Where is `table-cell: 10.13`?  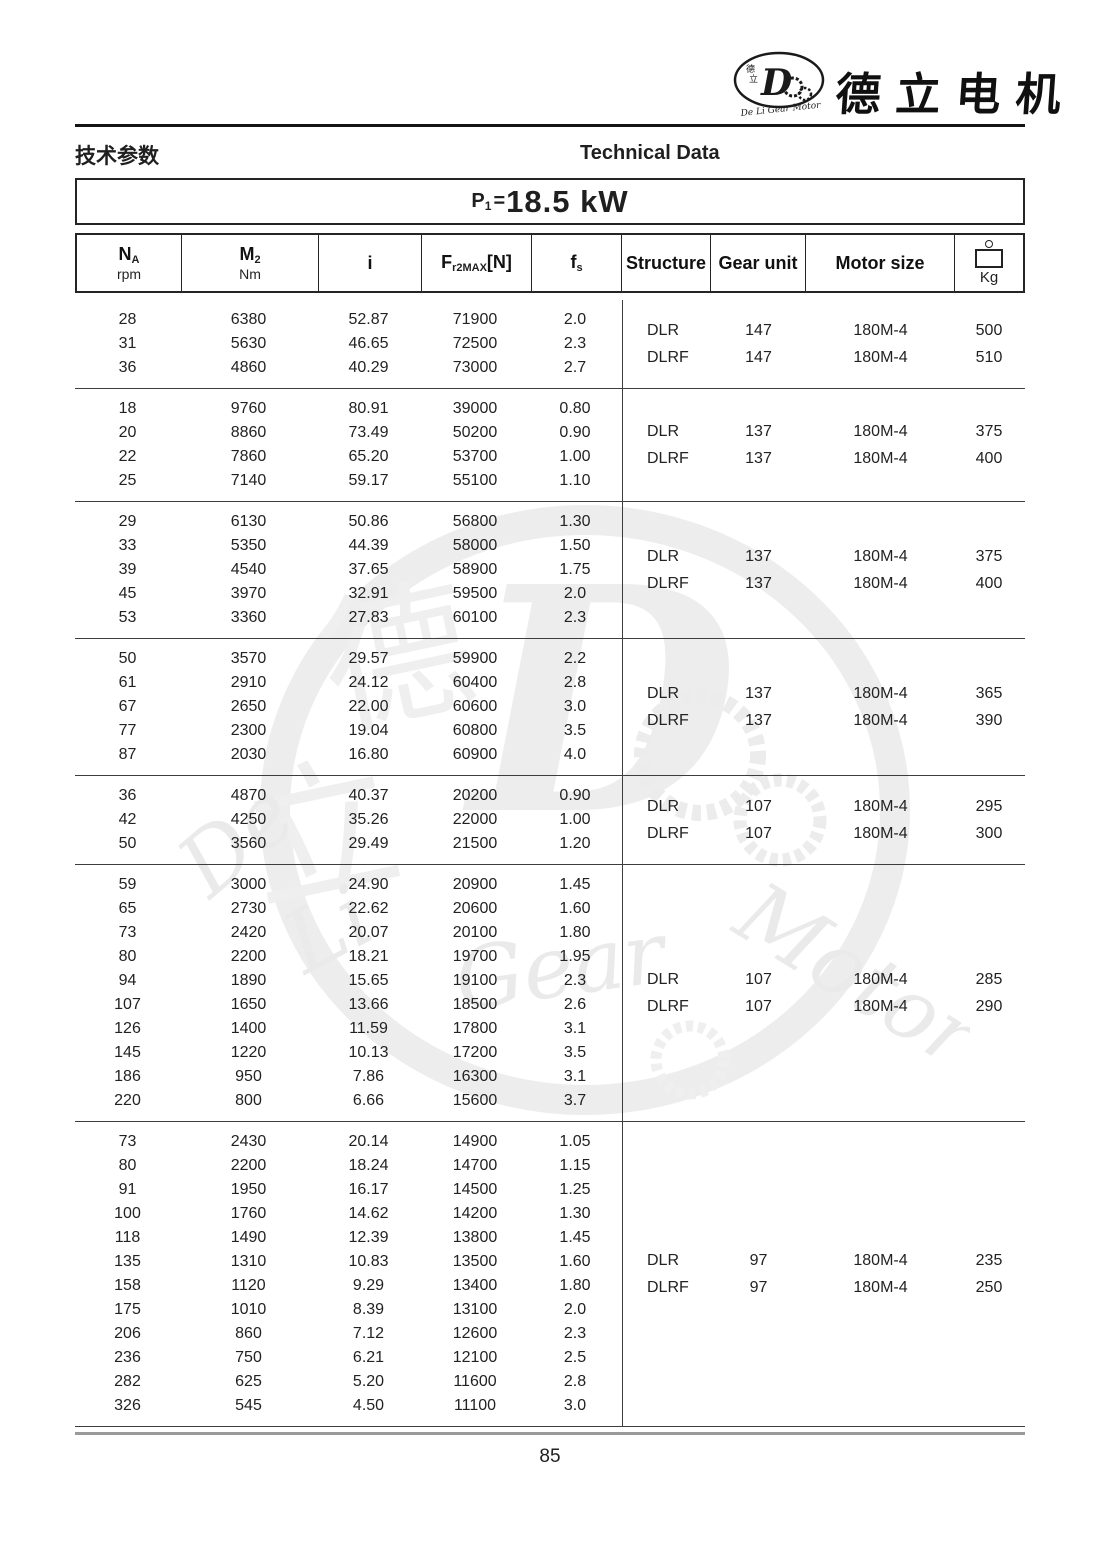 table-cell: 10.13 is located at coordinates (368, 1052).